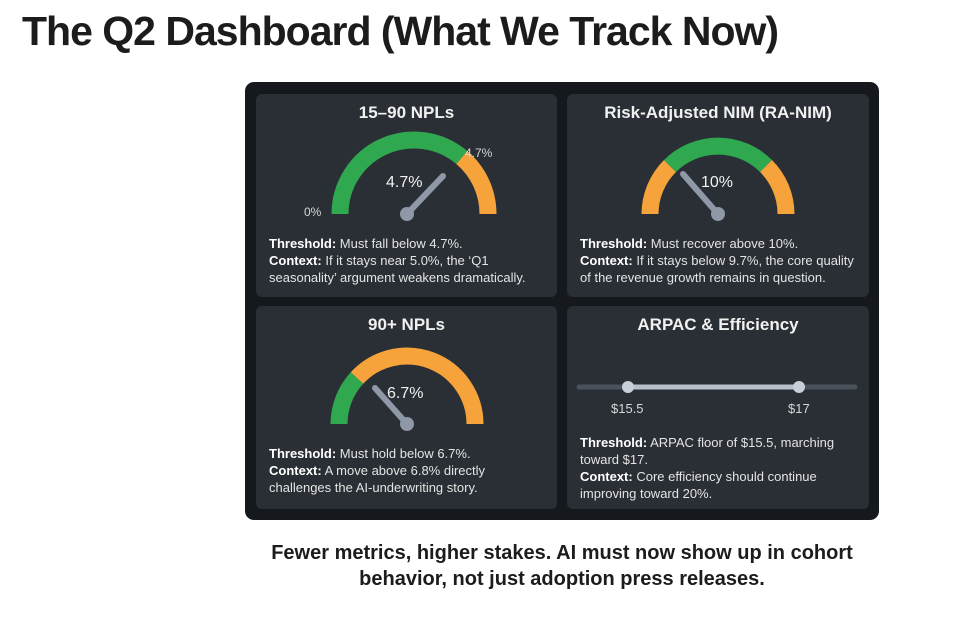  What do you see at coordinates (479, 153) in the screenshot?
I see `gauge-marker-label: 4.7%` at bounding box center [479, 153].